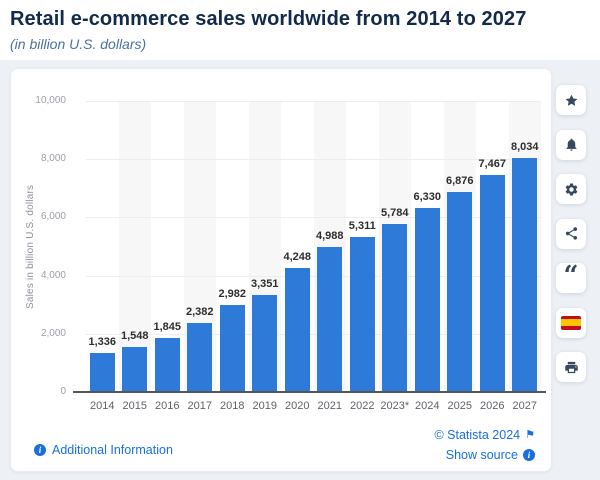 The image size is (600, 480). I want to click on x-tick-label: 2026, so click(492, 406).